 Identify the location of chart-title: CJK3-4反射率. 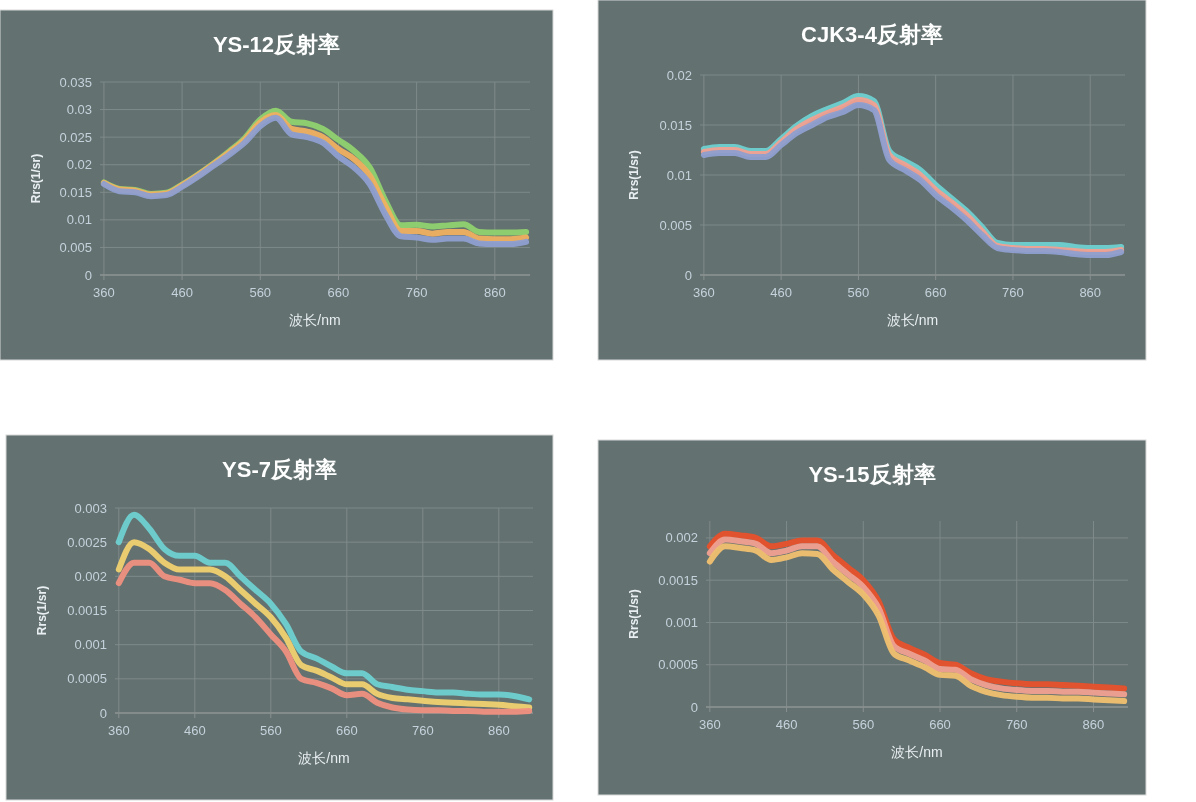
(872, 34).